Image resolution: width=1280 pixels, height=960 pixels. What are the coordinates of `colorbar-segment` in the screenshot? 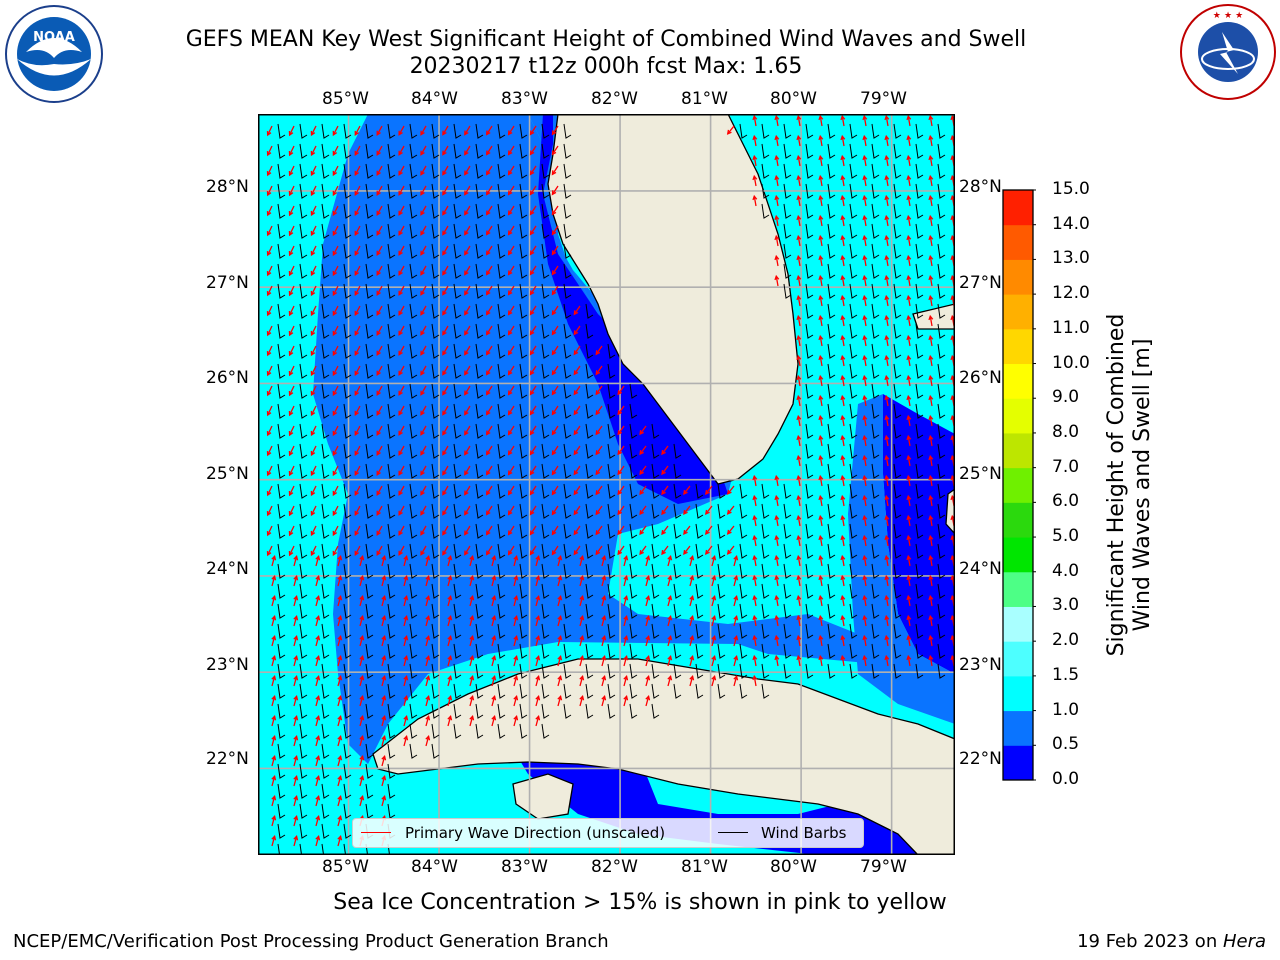 It's located at (1018, 520).